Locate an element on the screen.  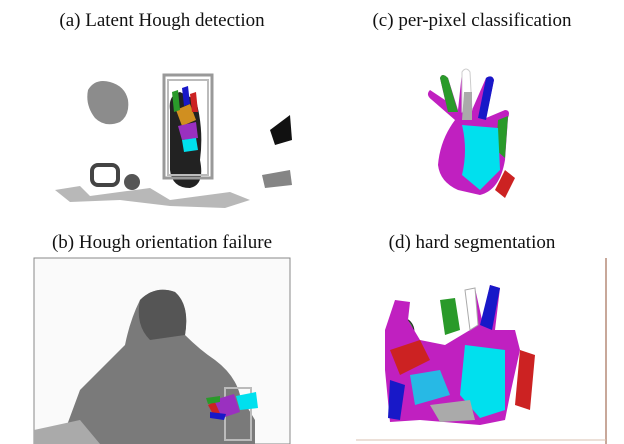
caption: (c) per-pixel classification is located at coordinates (472, 20).